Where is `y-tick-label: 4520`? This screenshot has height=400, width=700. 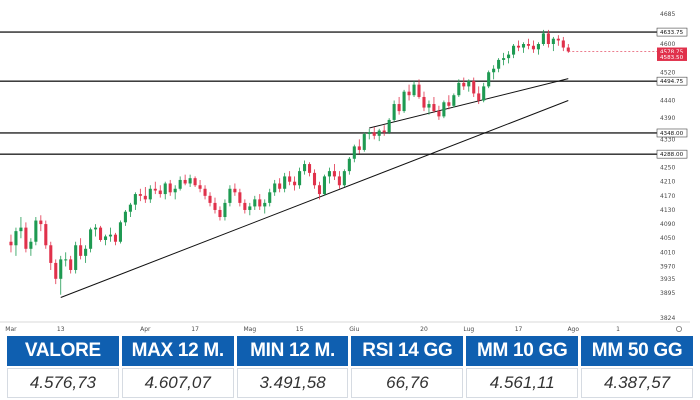 y-tick-label: 4520 is located at coordinates (667, 72).